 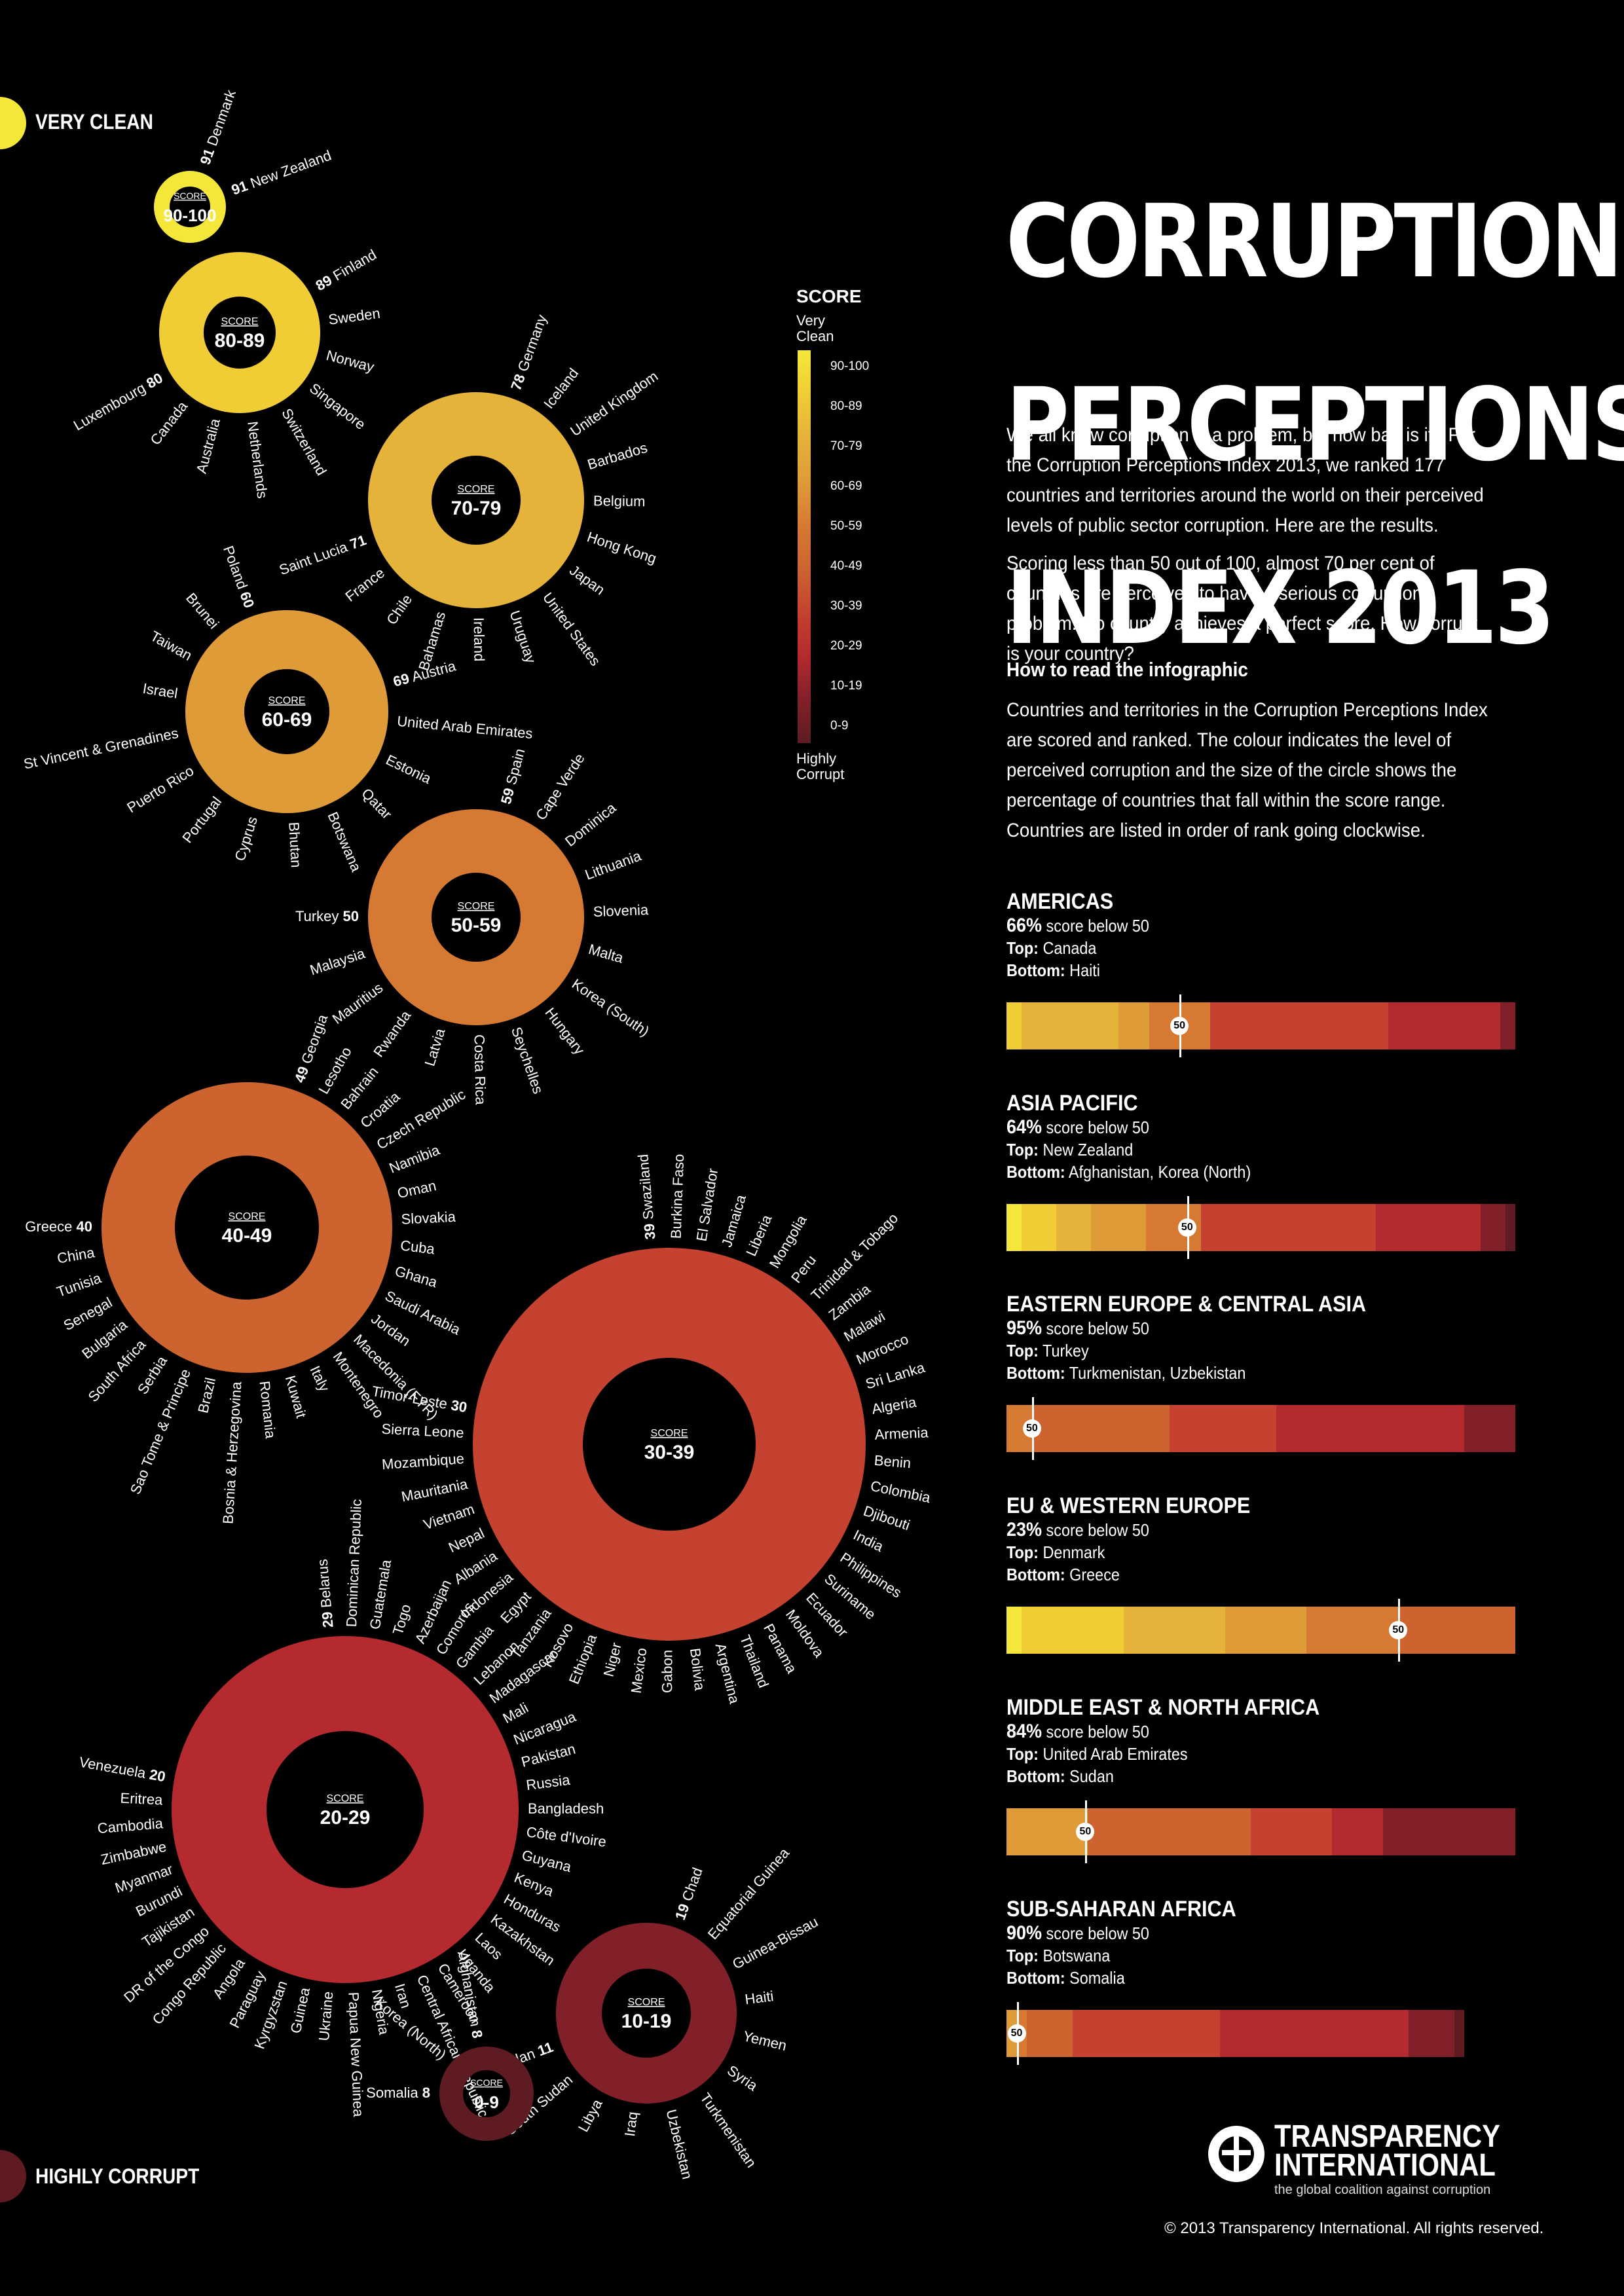 I want to click on legend-tick-label: 40-49, so click(x=846, y=566).